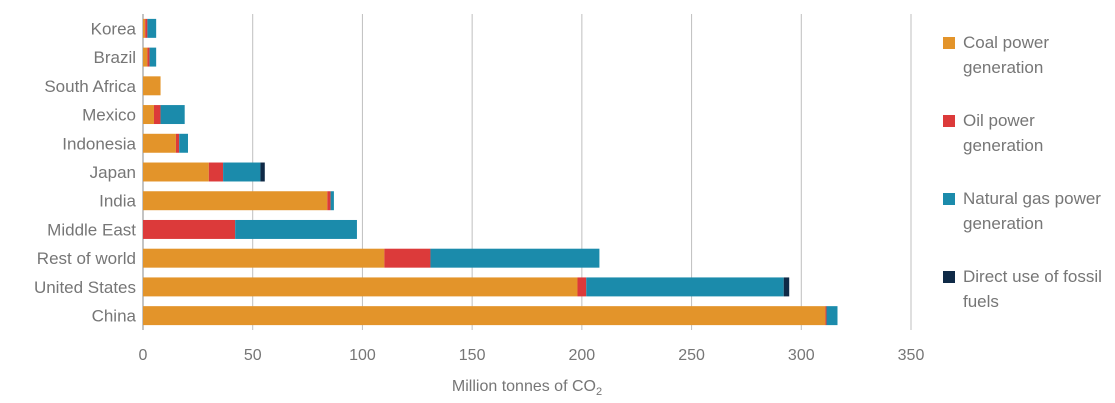 Image resolution: width=1115 pixels, height=403 pixels. What do you see at coordinates (532, 355) in the screenshot?
I see `x-tick-labels: 0 50 100 150 200 250 300 350` at bounding box center [532, 355].